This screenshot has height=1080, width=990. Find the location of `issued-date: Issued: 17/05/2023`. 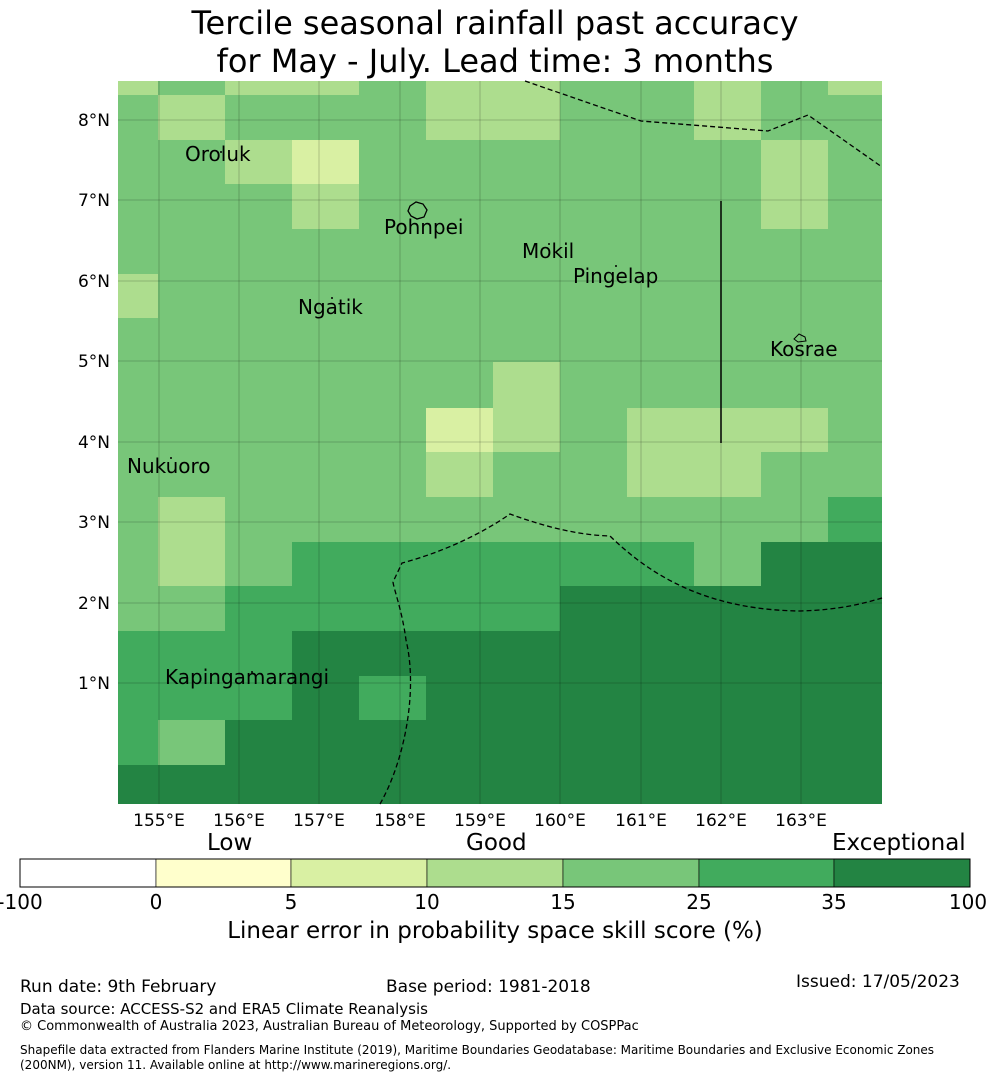

issued-date: Issued: 17/05/2023 is located at coordinates (878, 982).